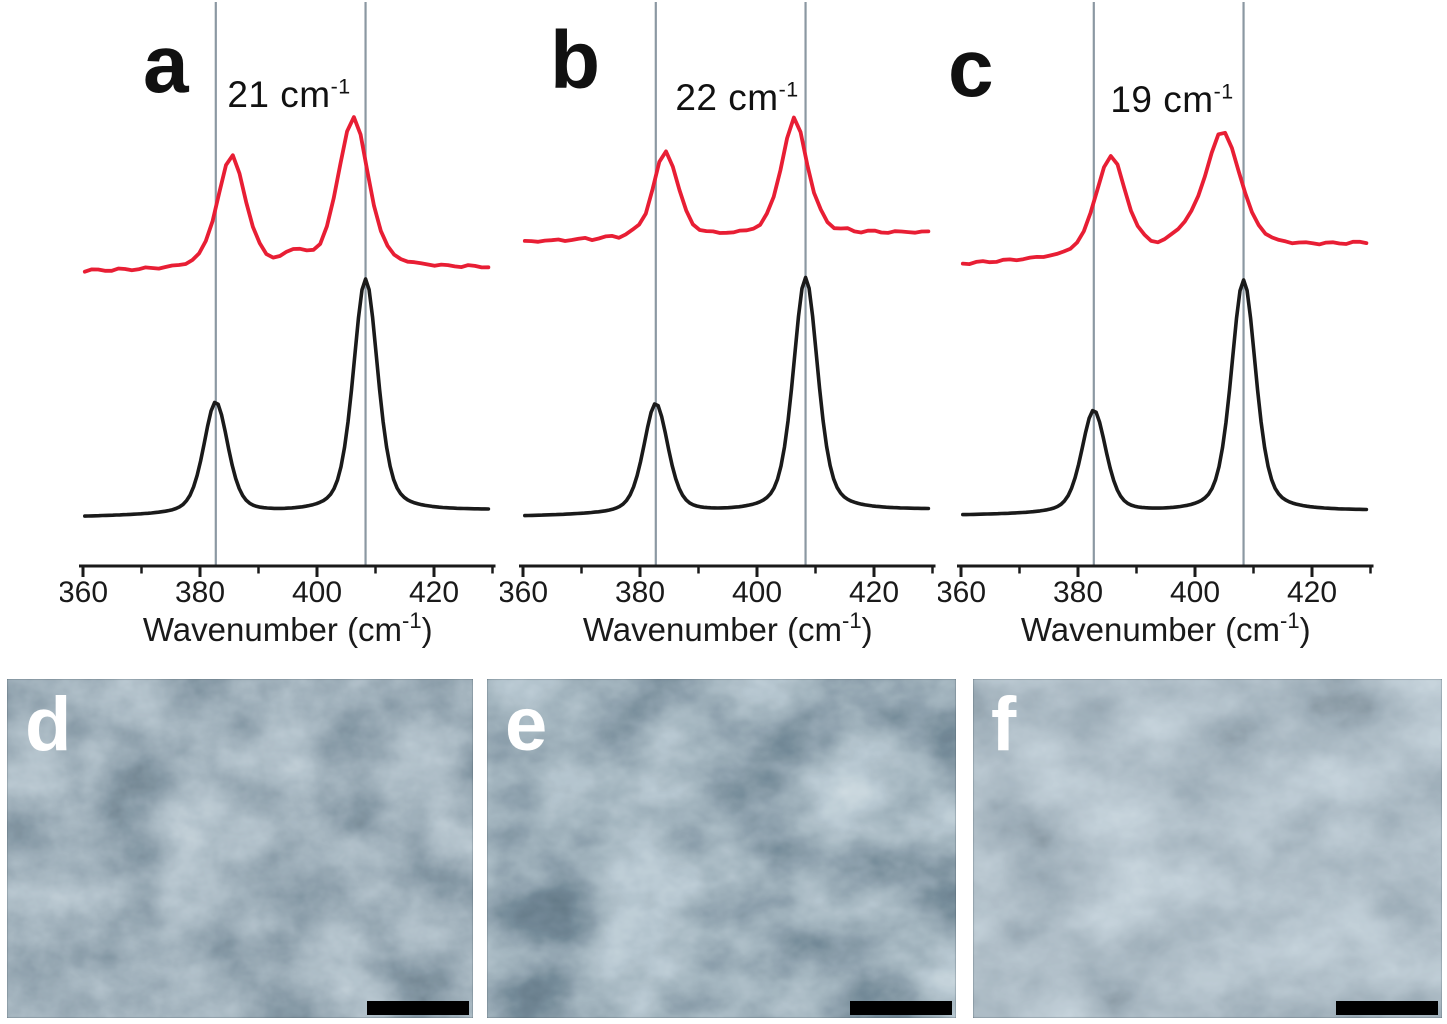 This screenshot has width=1447, height=1024. I want to click on sem-label-e: e, so click(526, 724).